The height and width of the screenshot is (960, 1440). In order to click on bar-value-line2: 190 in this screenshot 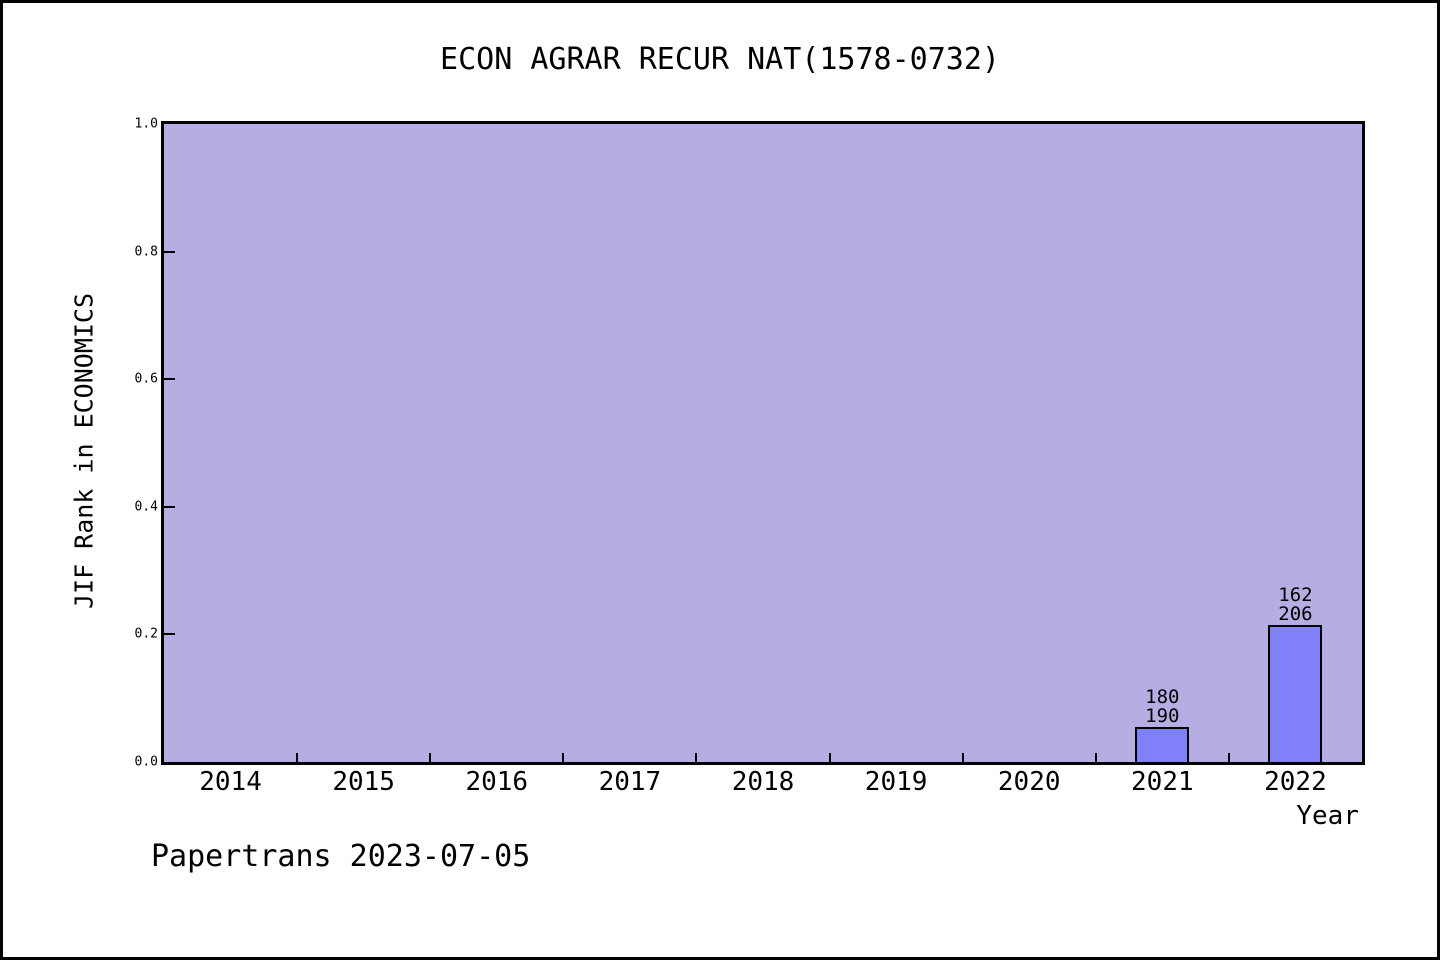, I will do `click(1162, 715)`.